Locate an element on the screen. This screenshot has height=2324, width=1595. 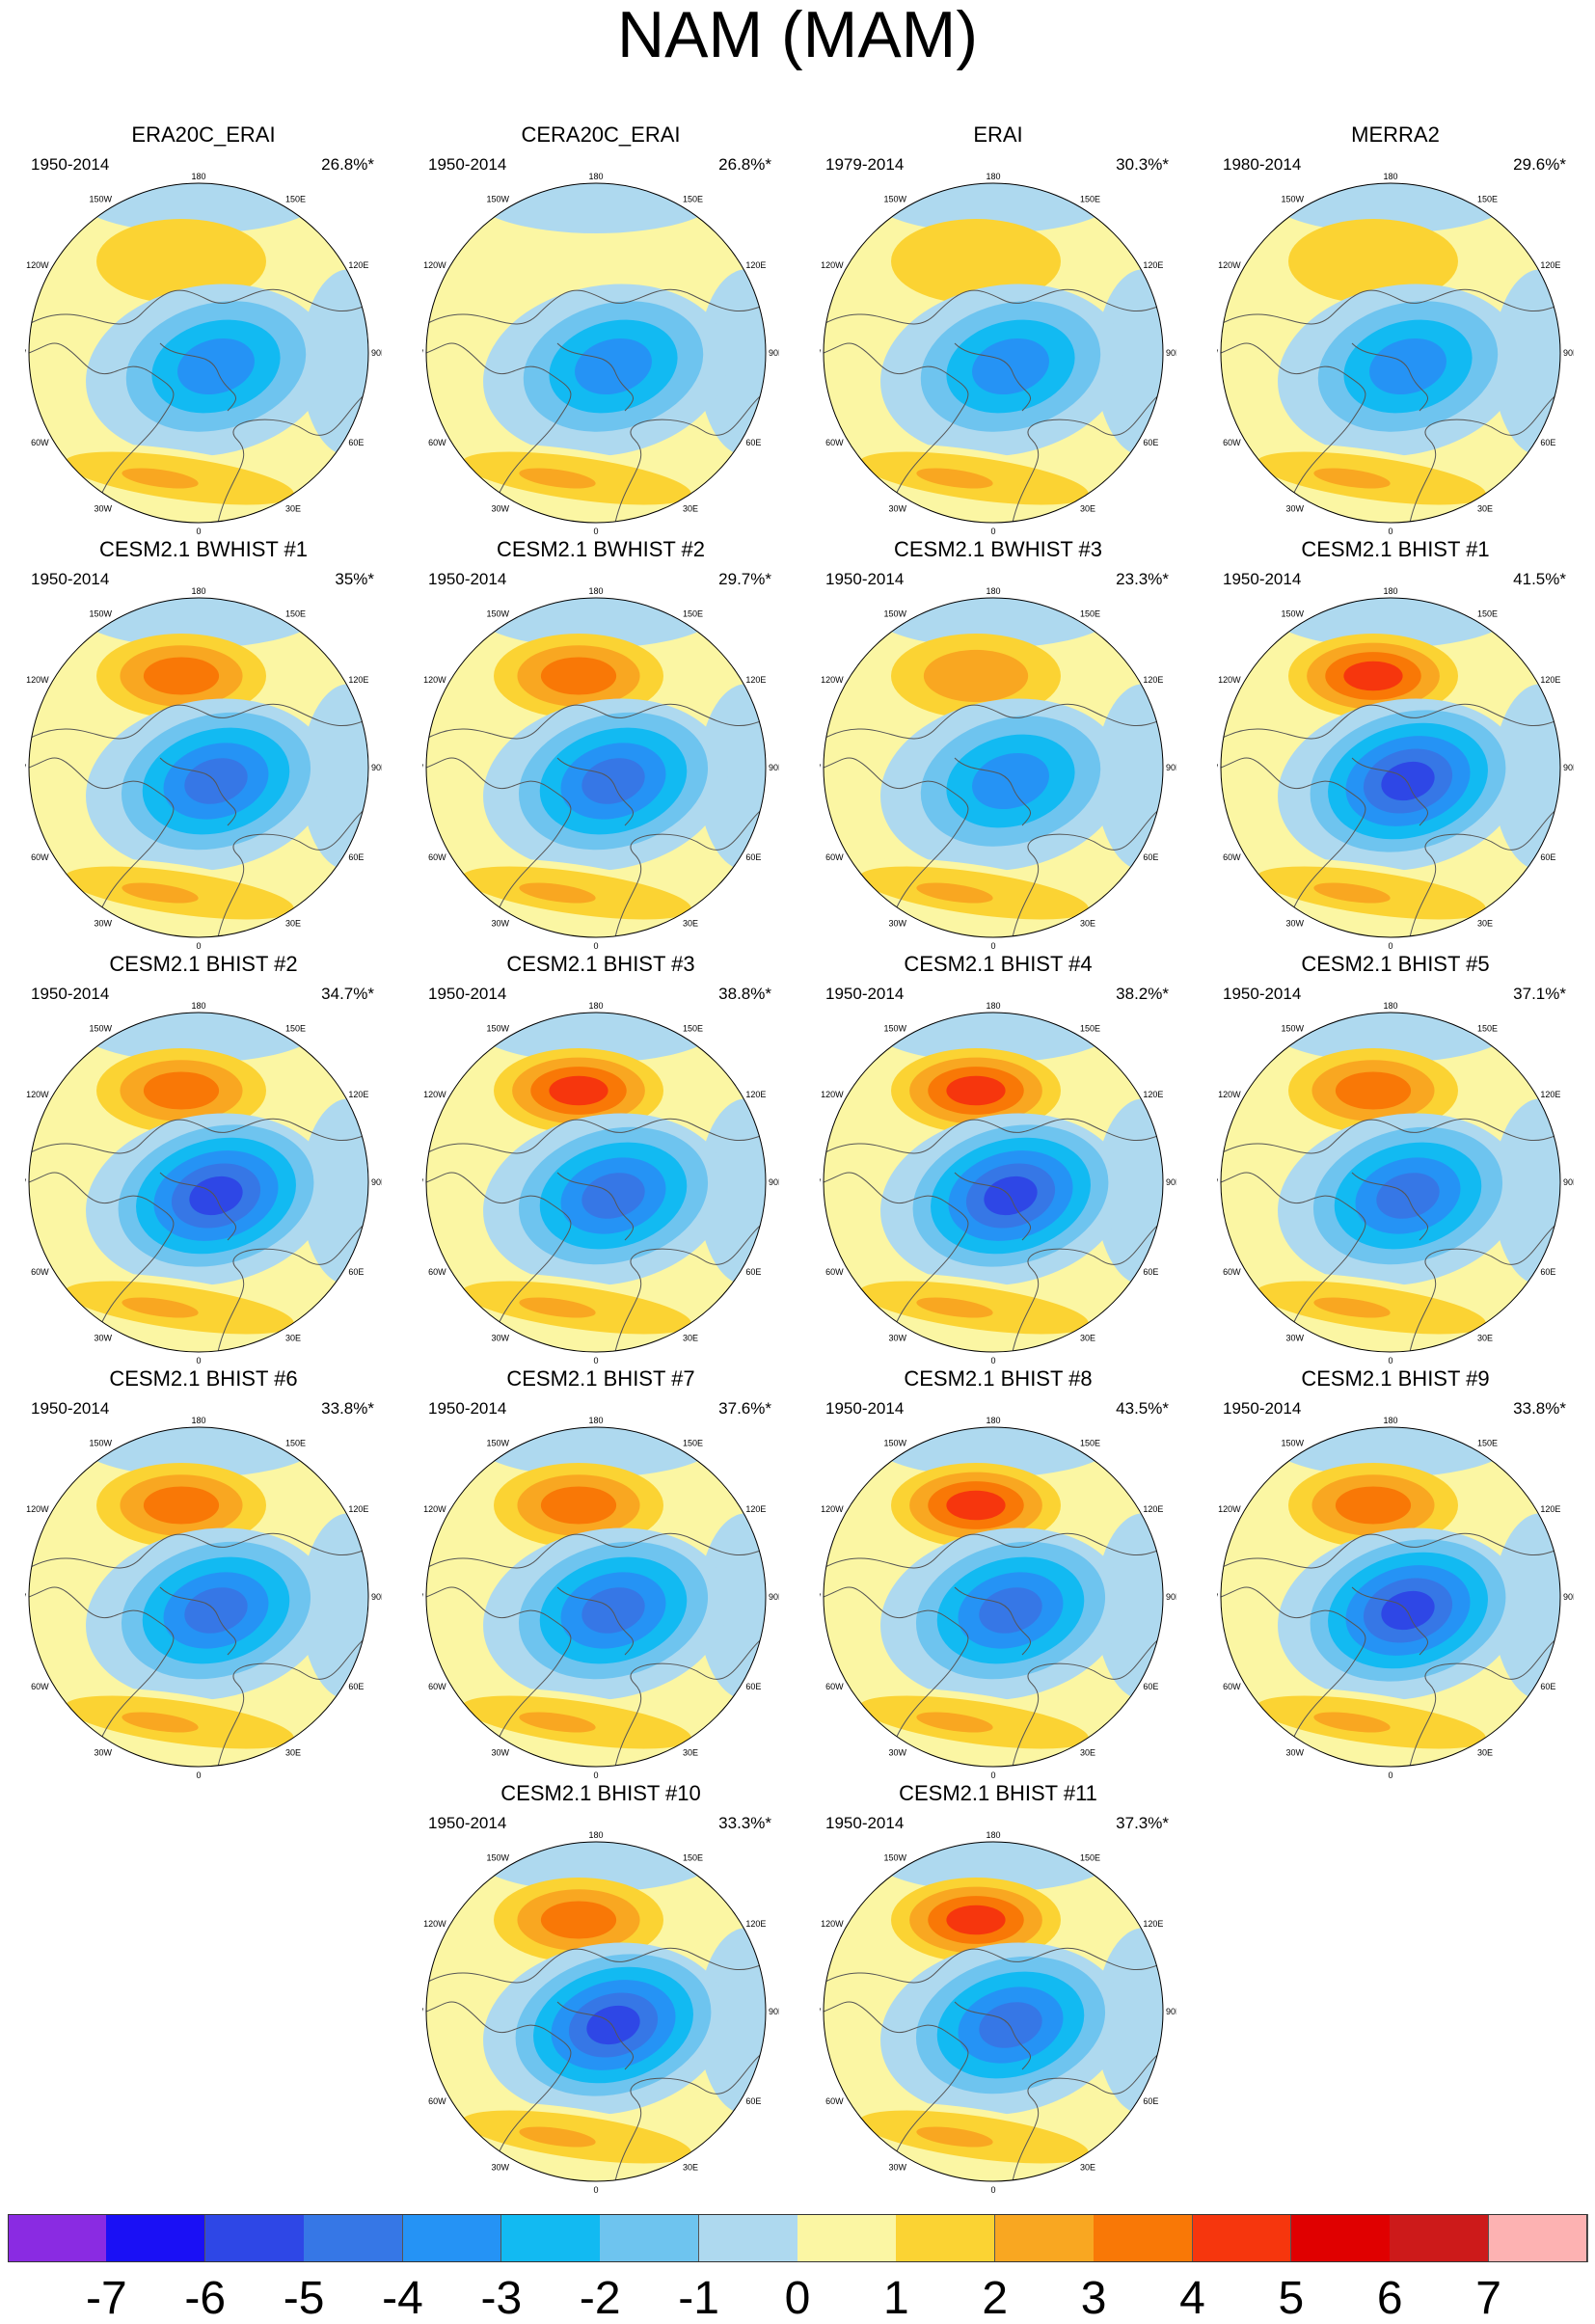
panel-percent: 30.3%* is located at coordinates (1142, 164).